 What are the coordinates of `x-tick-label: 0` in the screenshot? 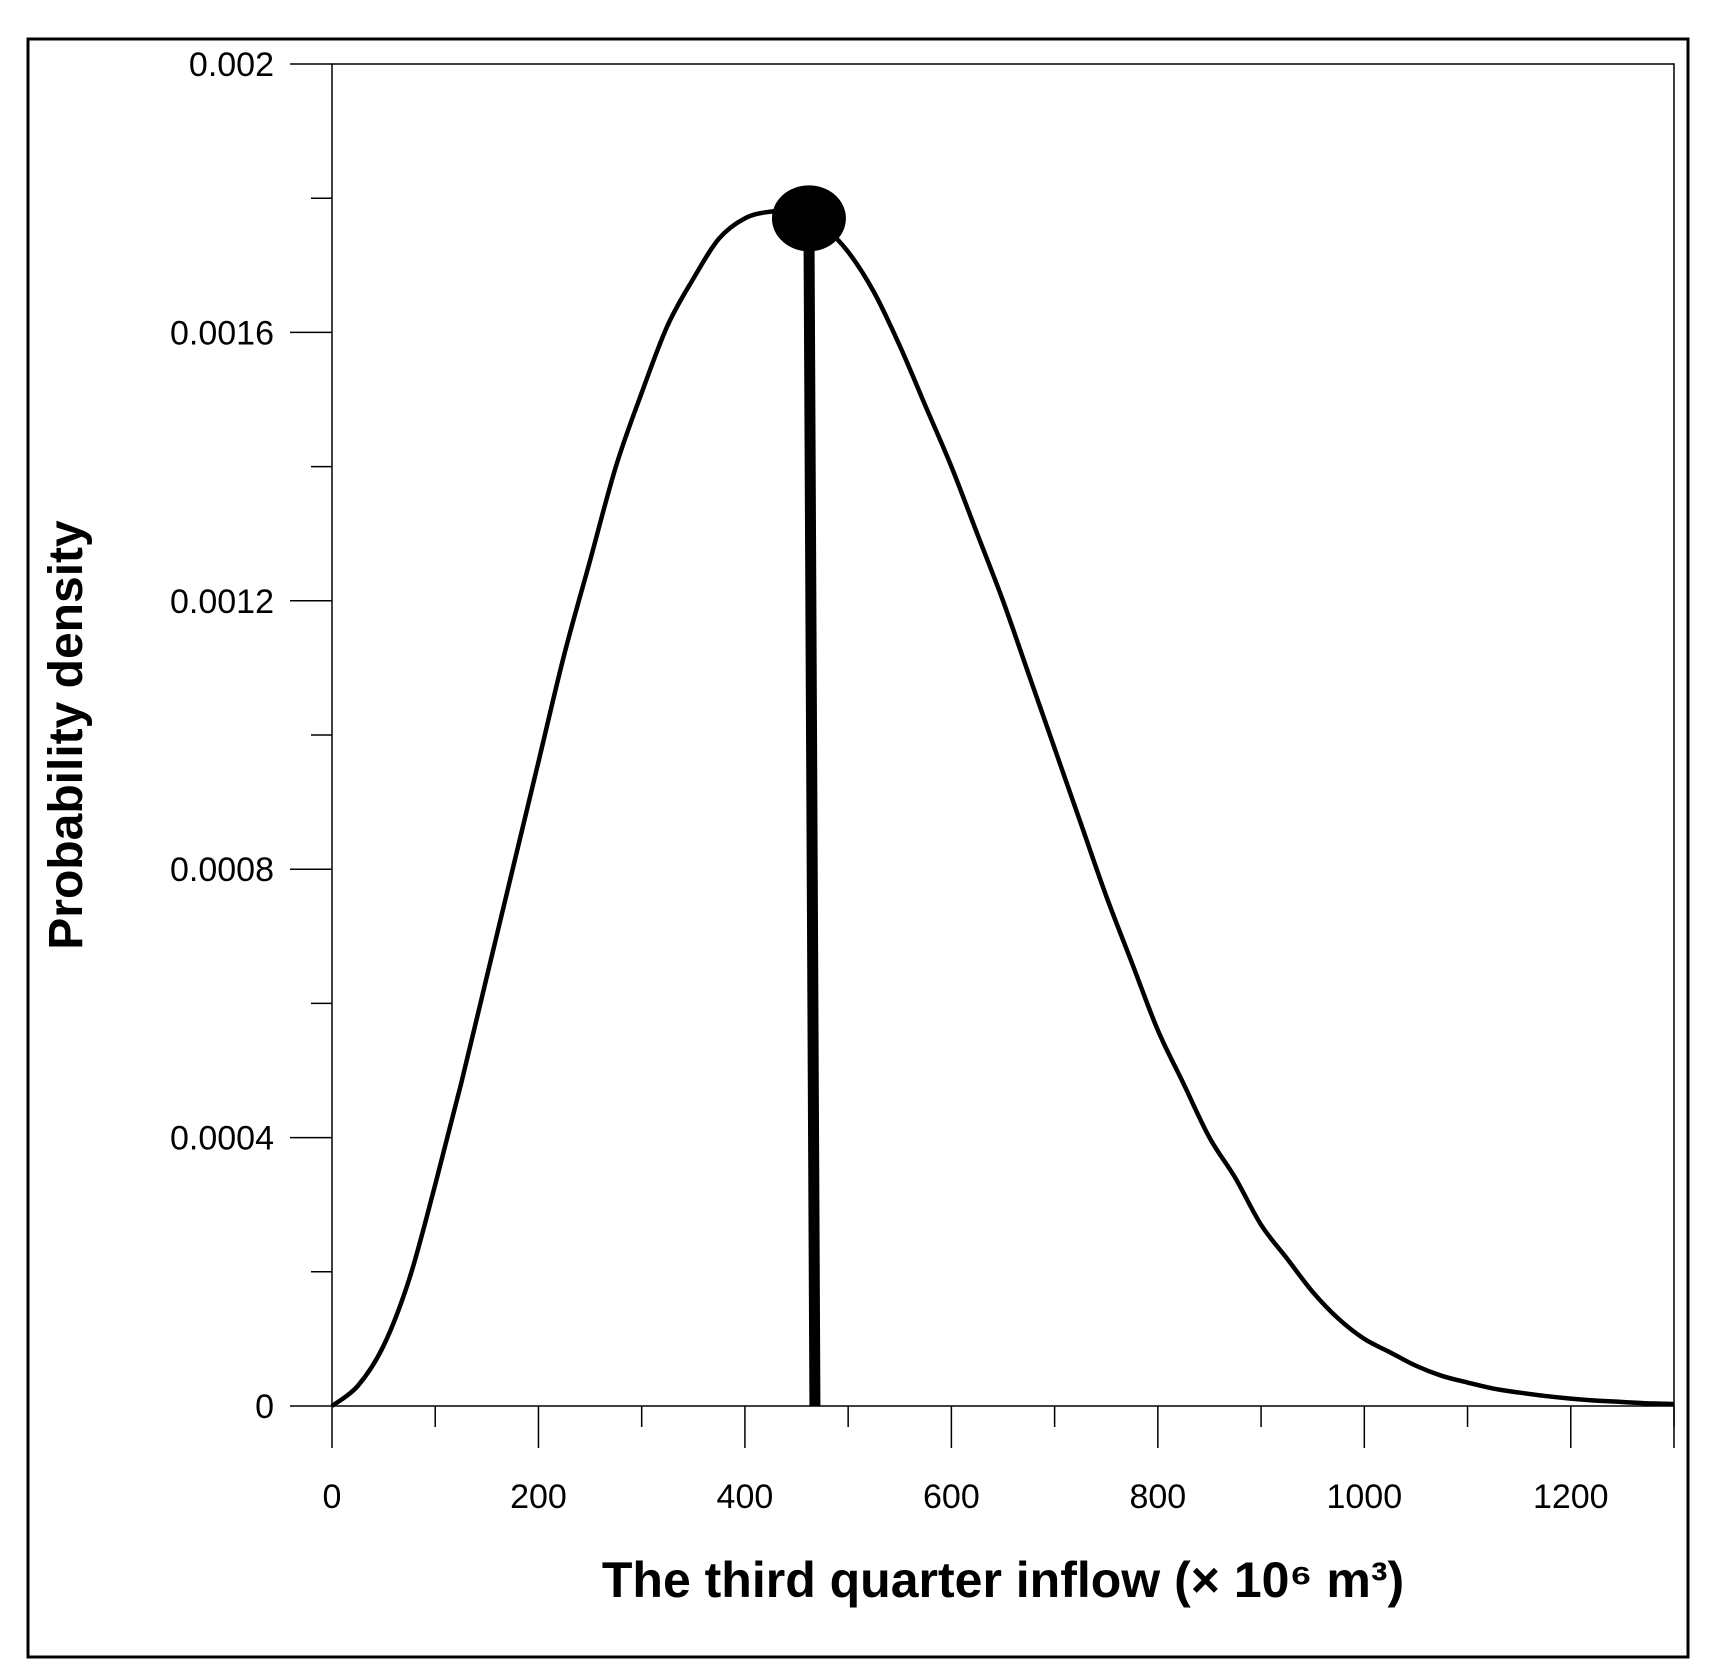 It's located at (332, 1497).